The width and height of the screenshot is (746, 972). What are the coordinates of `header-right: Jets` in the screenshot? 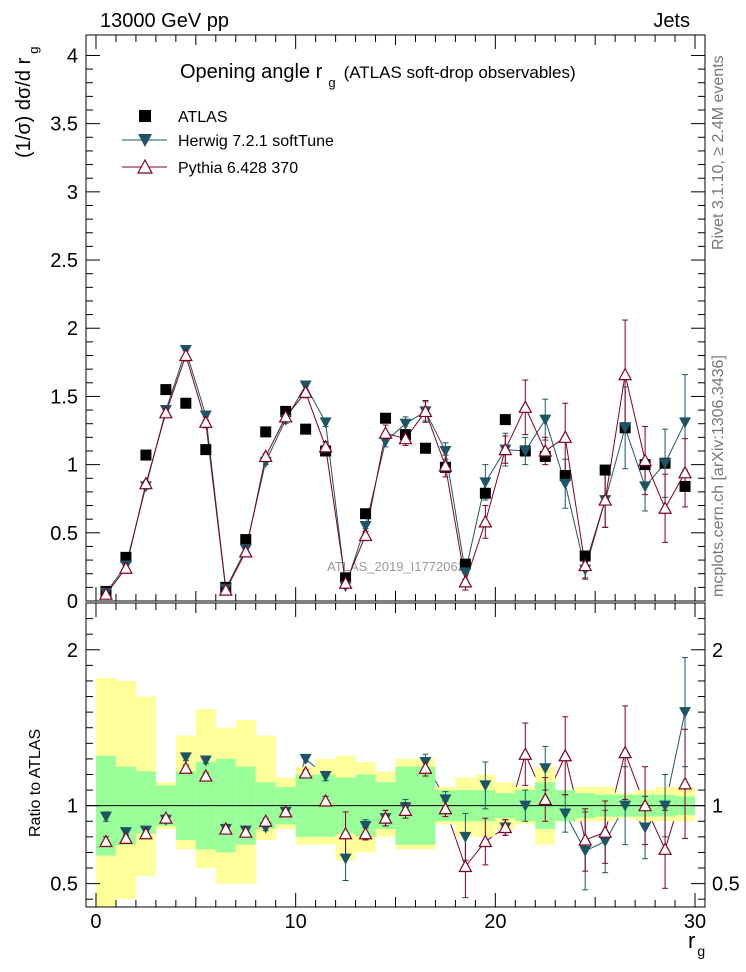 It's located at (671, 21).